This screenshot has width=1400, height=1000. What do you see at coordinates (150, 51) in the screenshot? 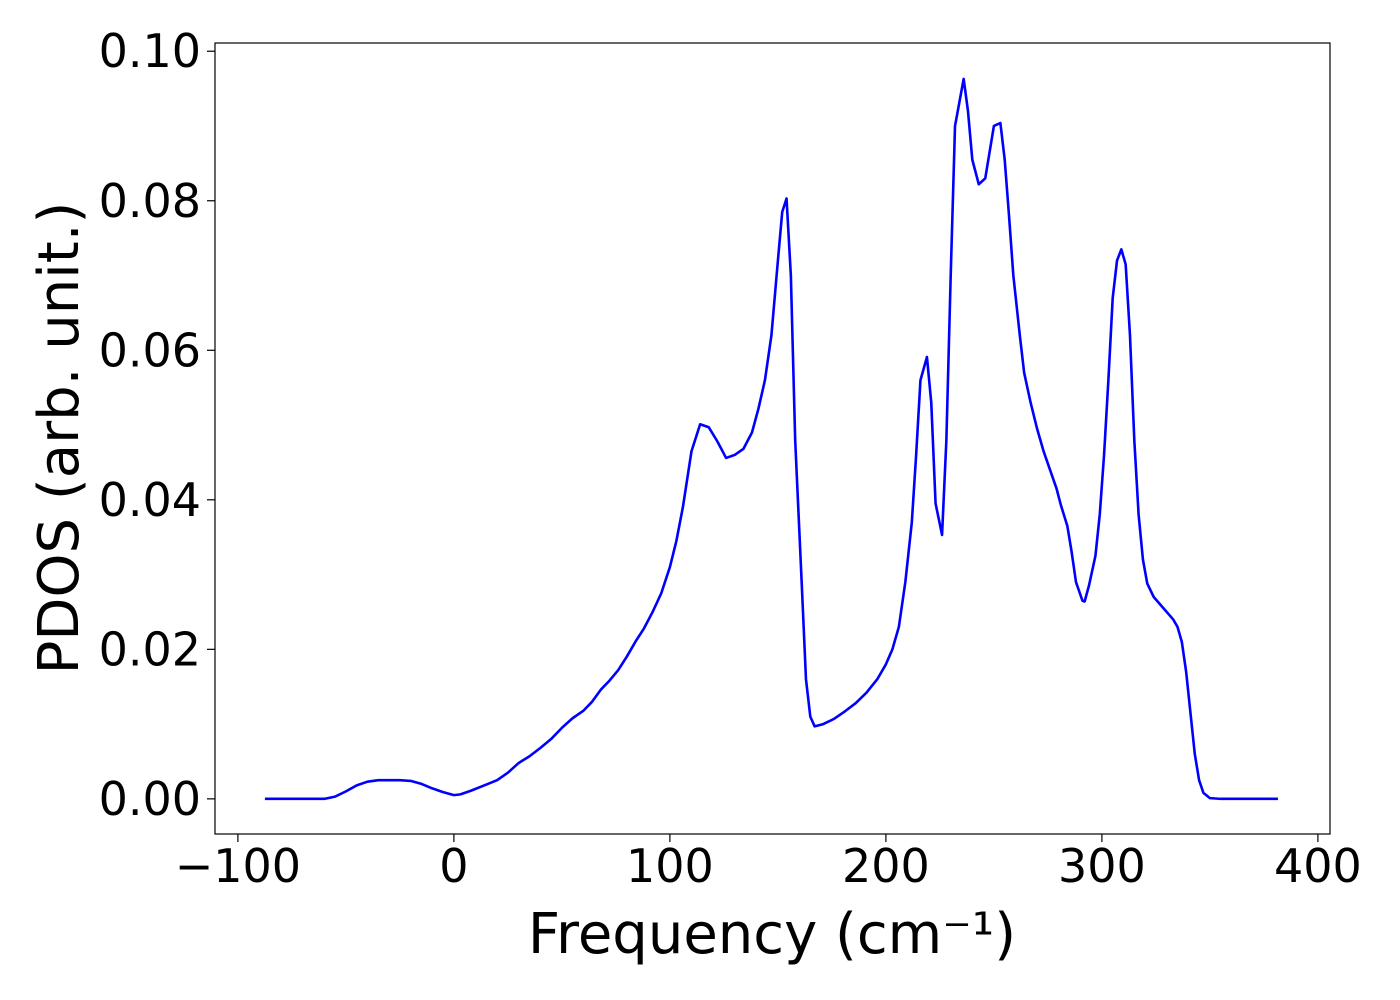
I see `y-tick-label: 0.10` at bounding box center [150, 51].